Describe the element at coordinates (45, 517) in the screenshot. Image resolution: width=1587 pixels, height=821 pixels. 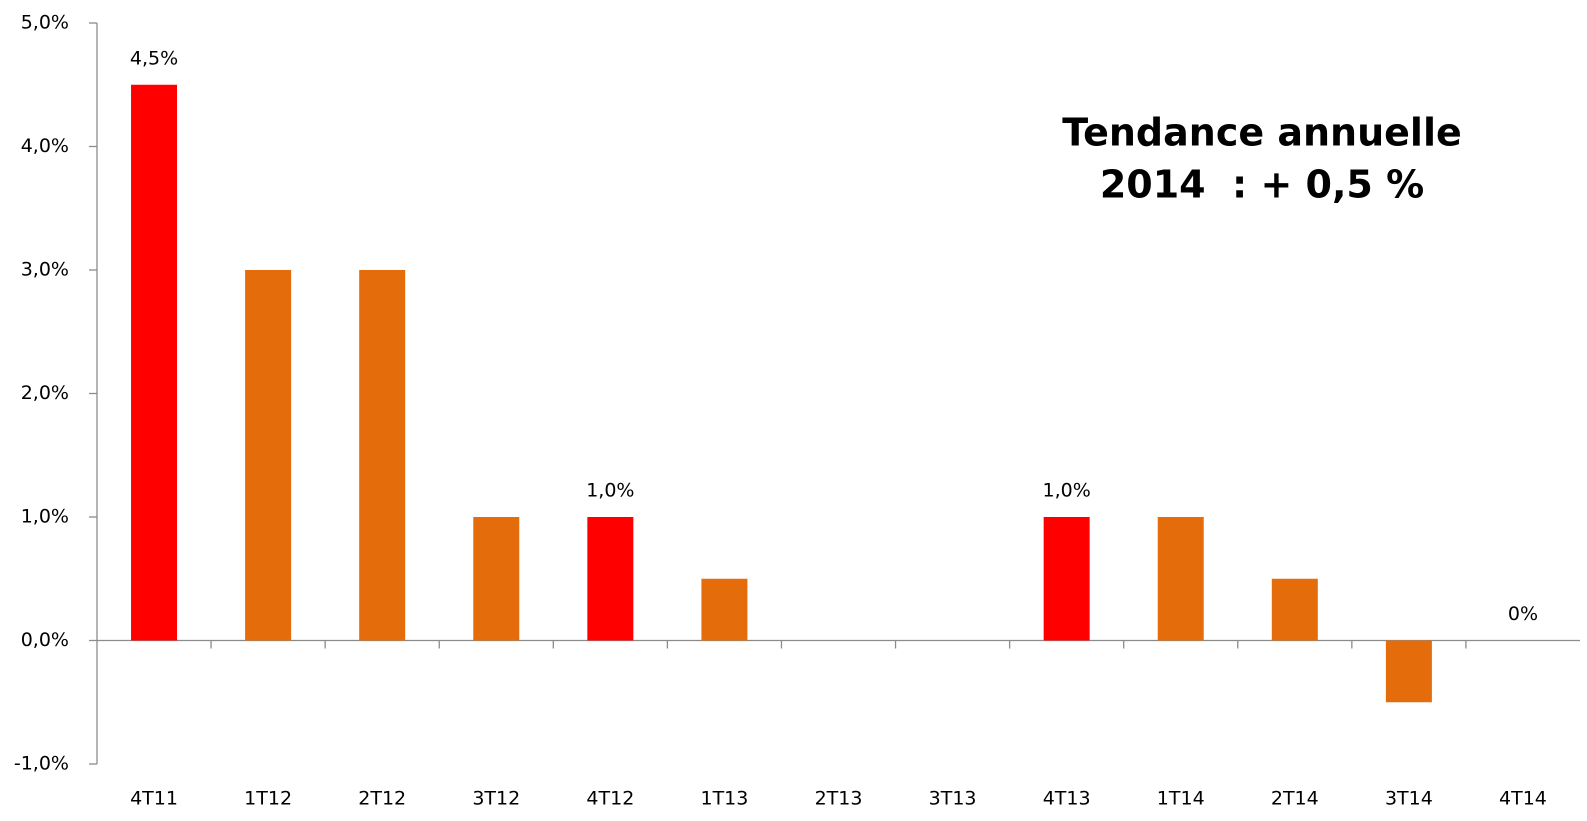
I see `y-tick-label: 1,0%` at that location.